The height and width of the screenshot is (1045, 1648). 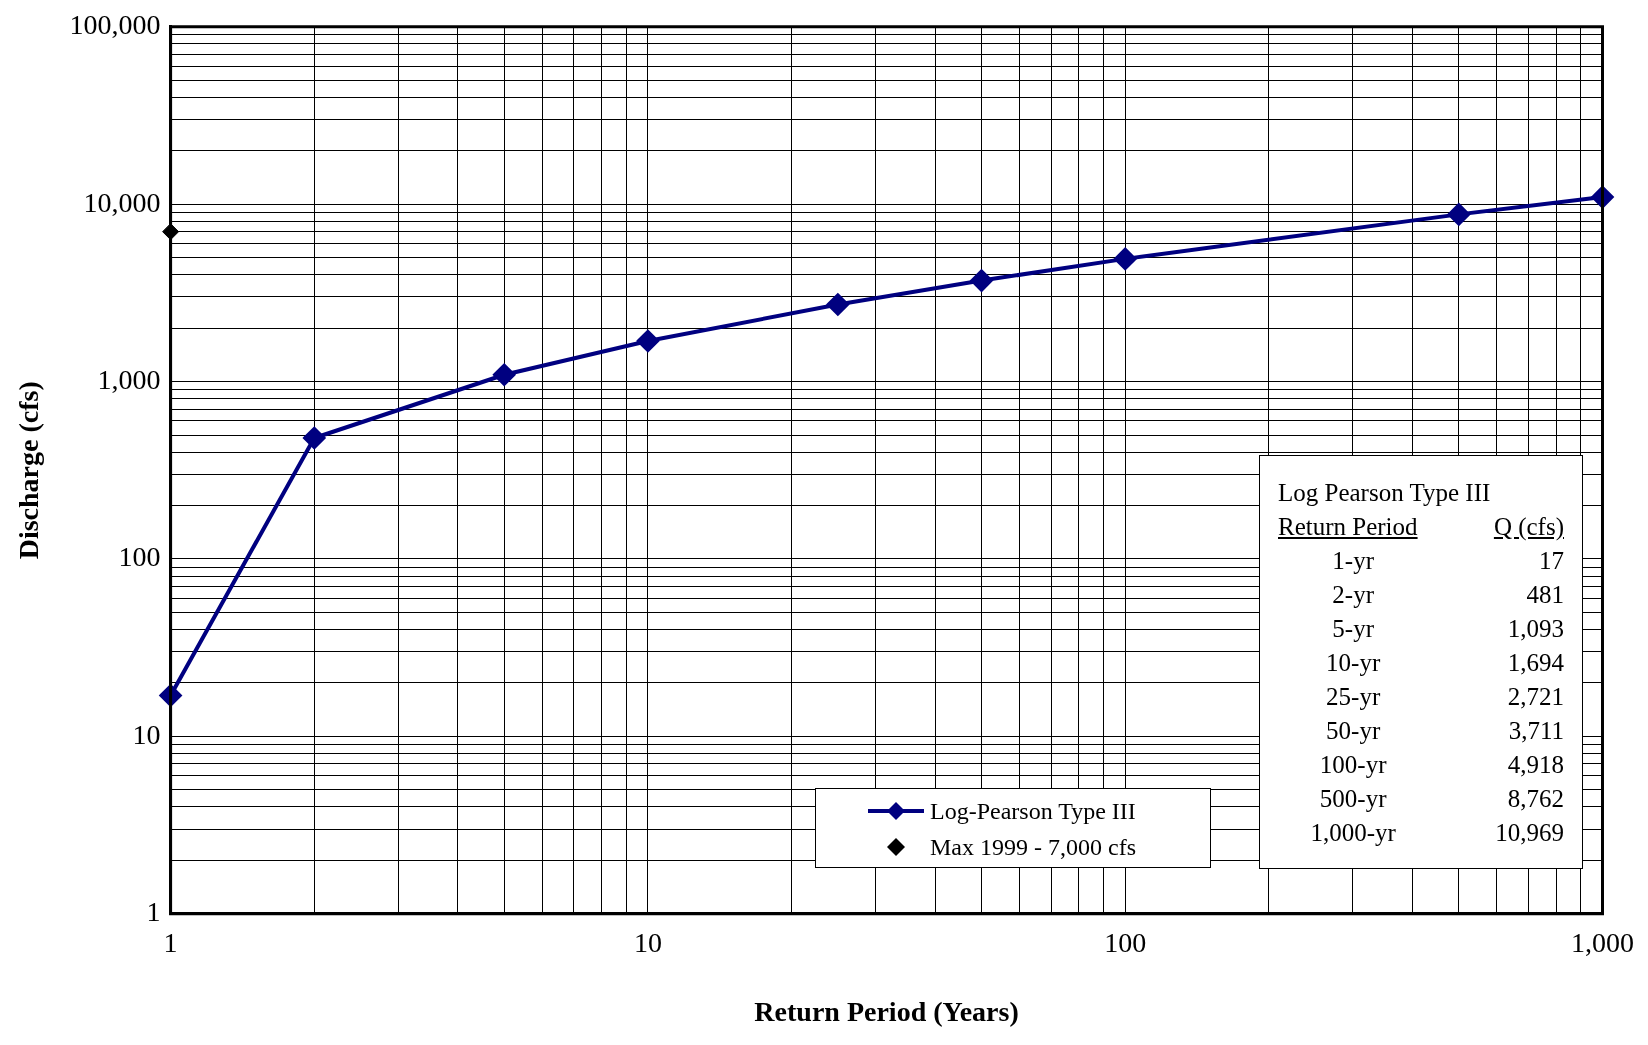 What do you see at coordinates (1353, 561) in the screenshot?
I see `annotation: 1-yr` at bounding box center [1353, 561].